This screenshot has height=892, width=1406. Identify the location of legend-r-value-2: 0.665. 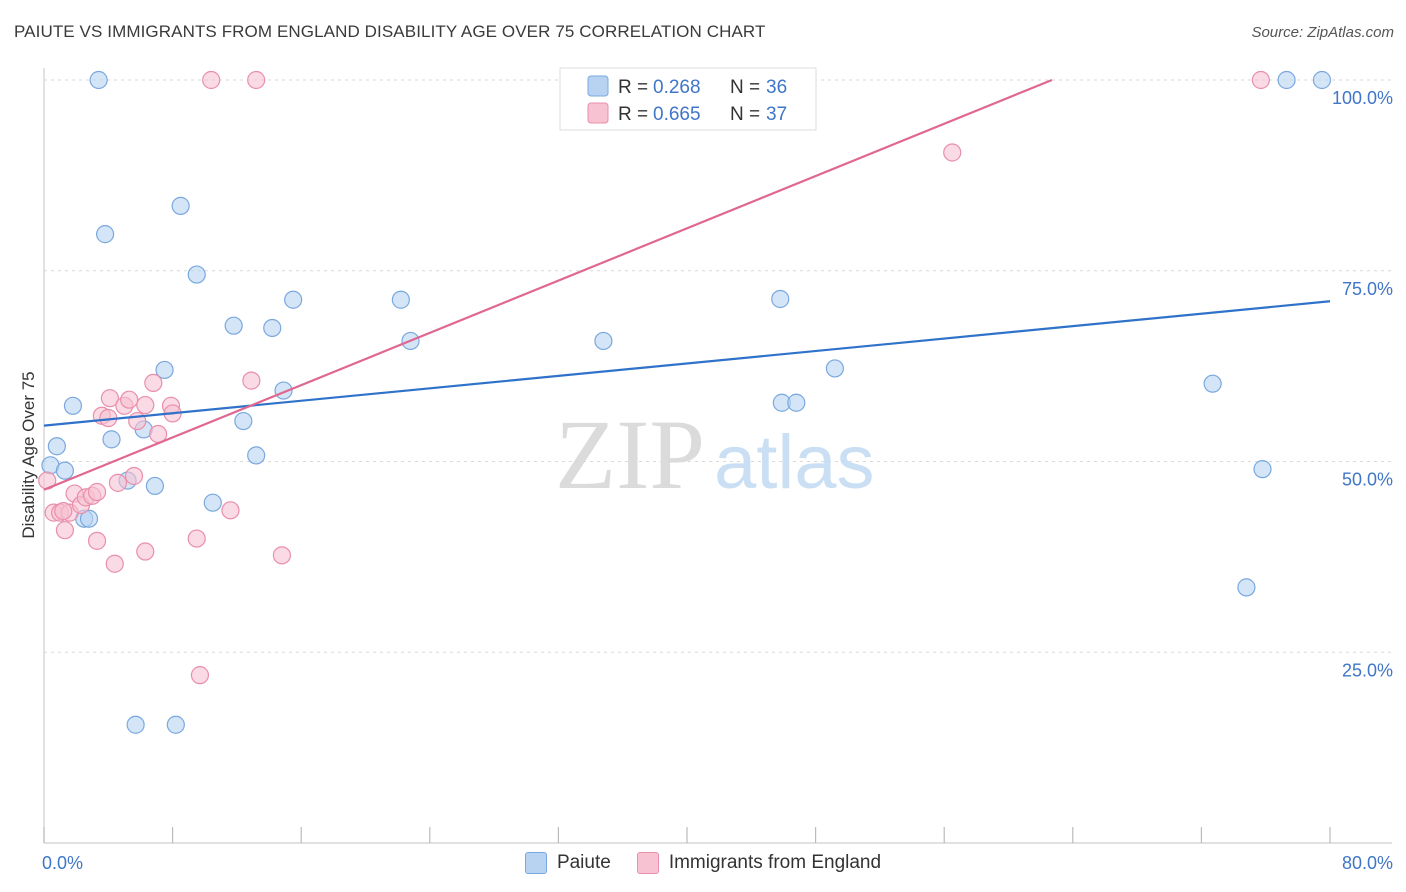
(677, 114).